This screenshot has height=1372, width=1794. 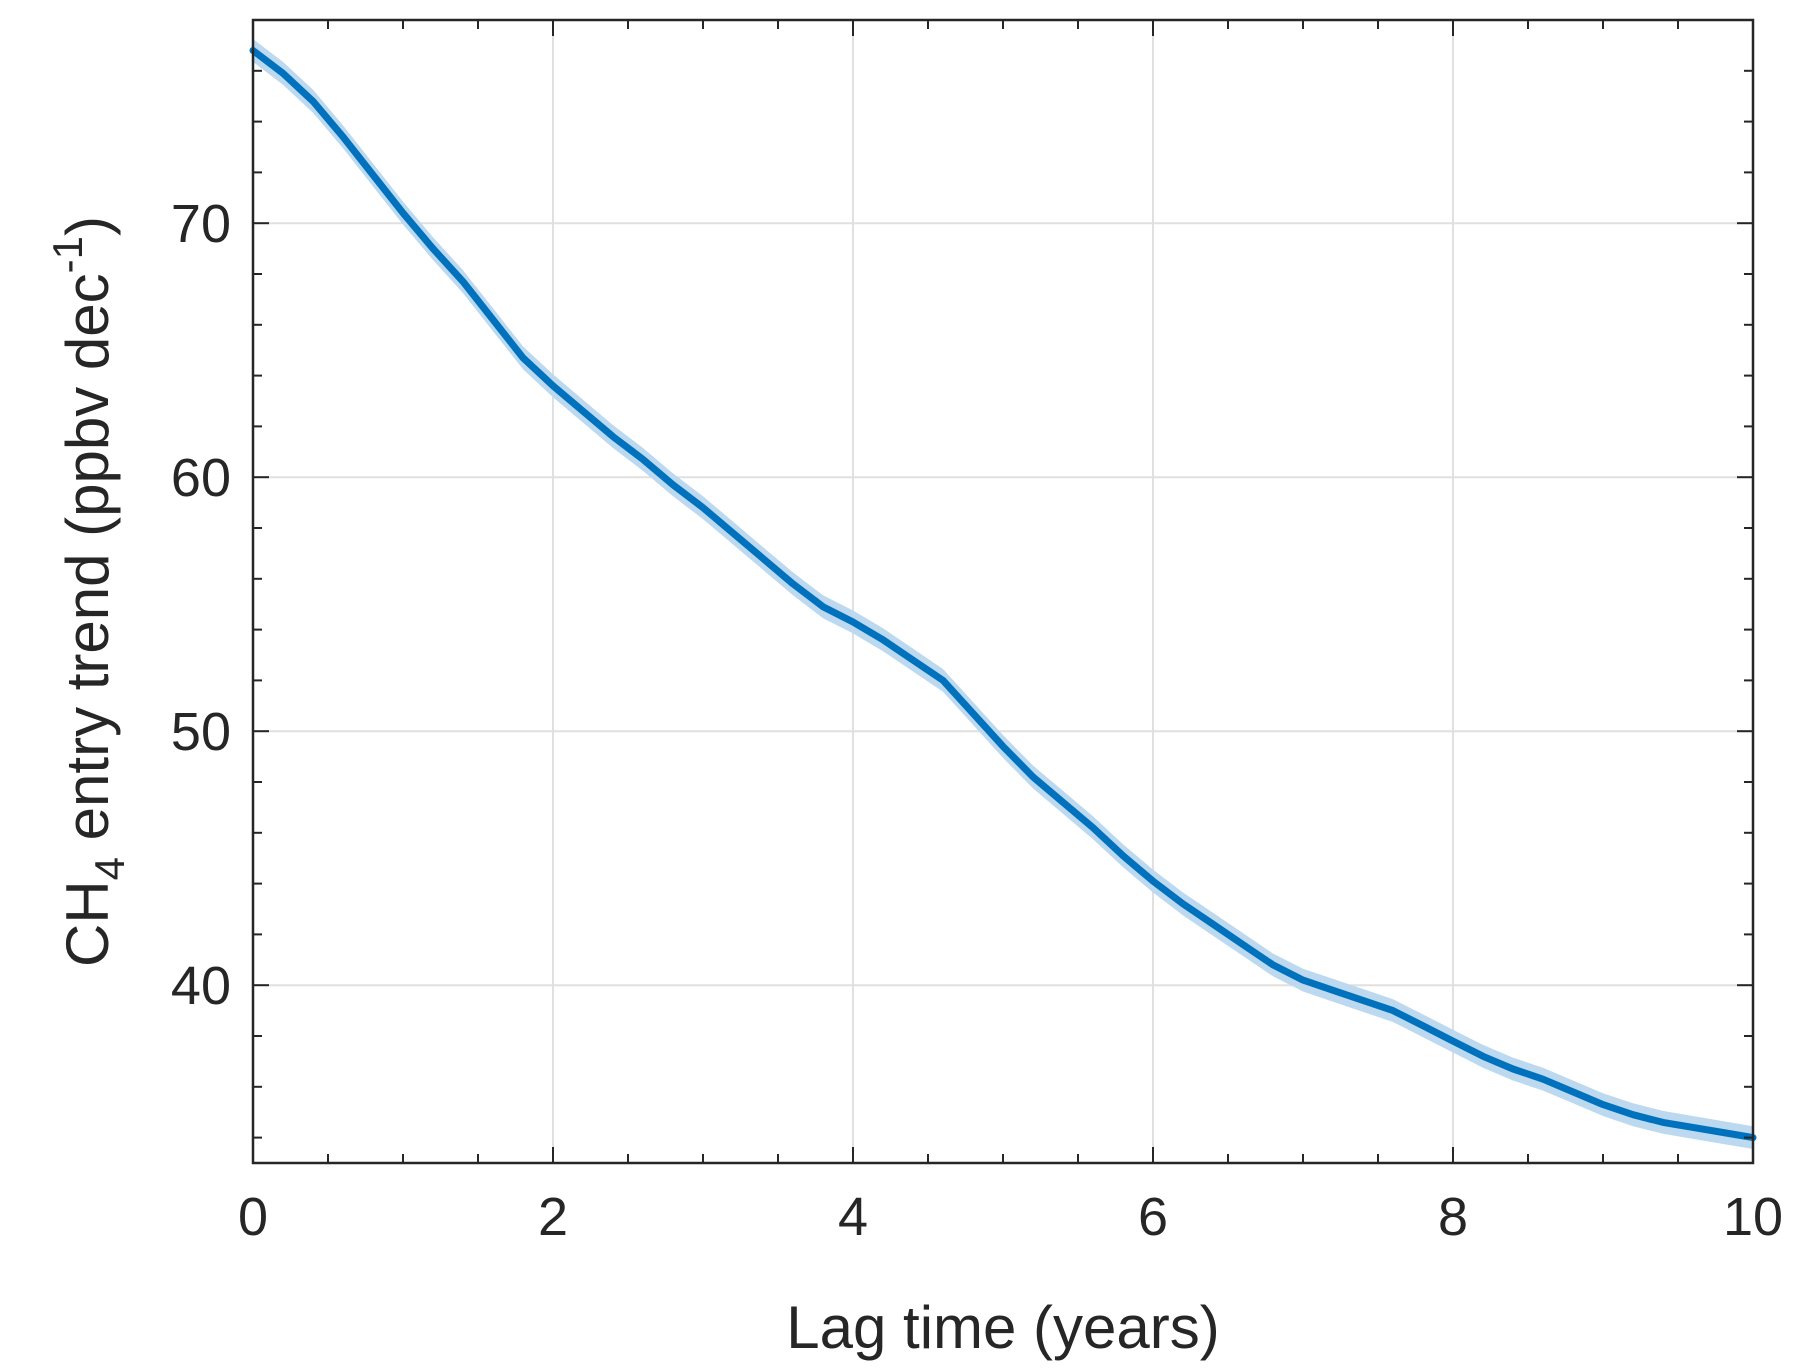 What do you see at coordinates (201, 986) in the screenshot?
I see `y-tick-label: 40` at bounding box center [201, 986].